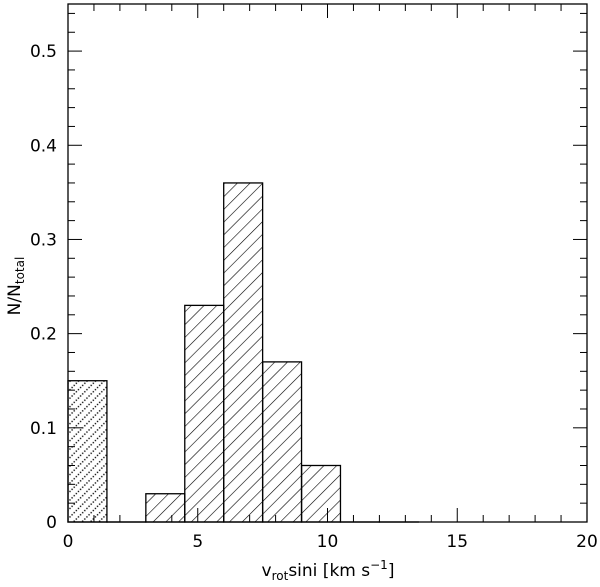 The height and width of the screenshot is (587, 600). Describe the element at coordinates (68, 542) in the screenshot. I see `x-tick-label: 0` at that location.